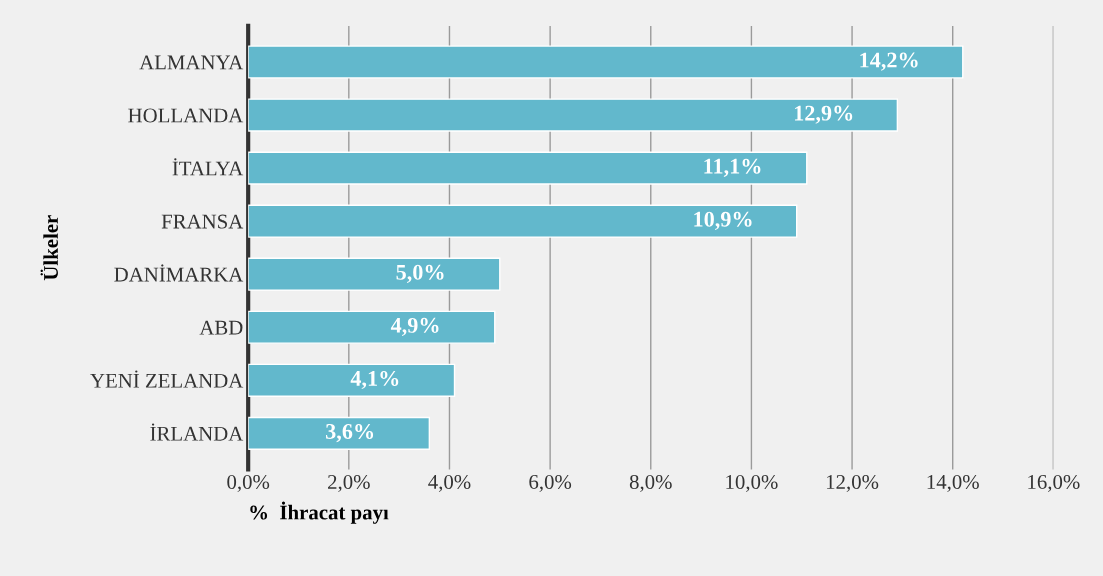  What do you see at coordinates (167, 379) in the screenshot?
I see `y-tick-label: YENİ ZELANDA` at bounding box center [167, 379].